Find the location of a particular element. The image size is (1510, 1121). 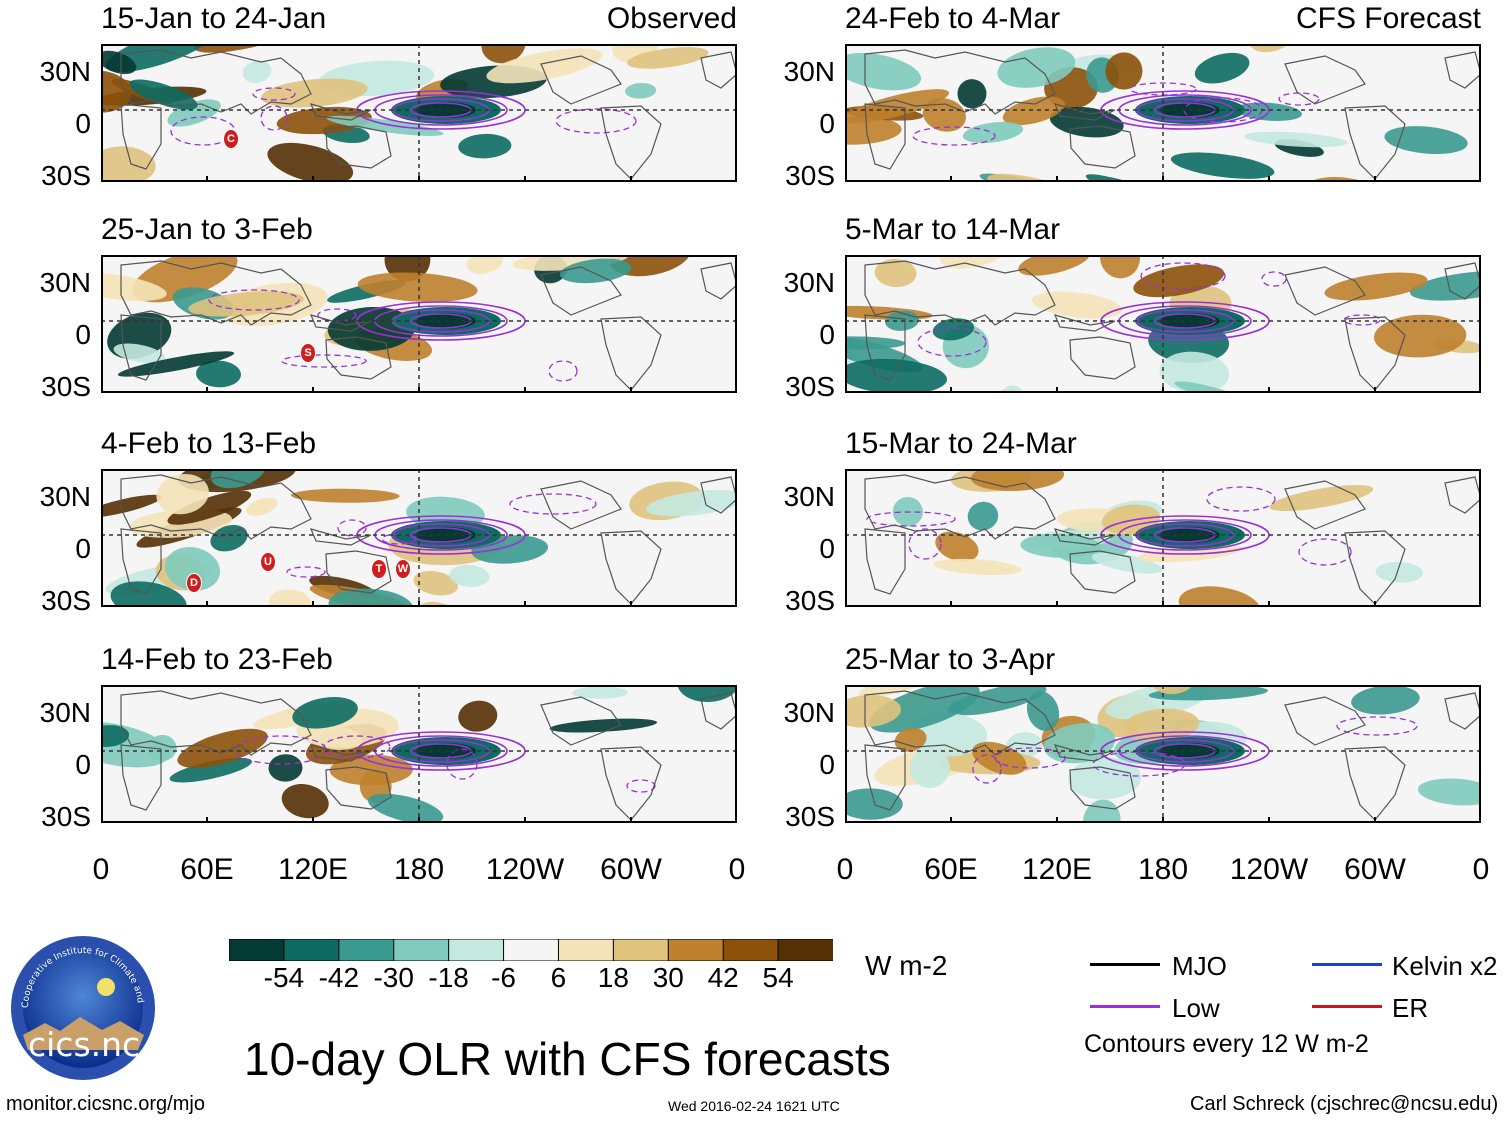

colorbar-unit: W m-2 is located at coordinates (906, 965).